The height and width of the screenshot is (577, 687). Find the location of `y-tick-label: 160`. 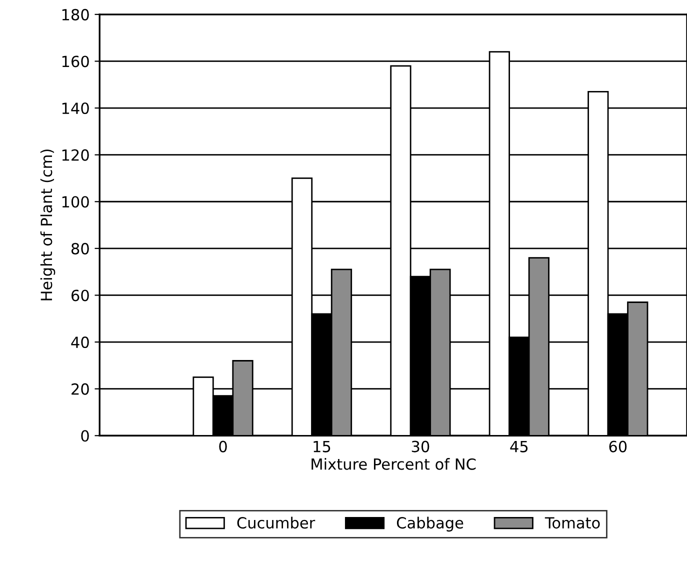

y-tick-label: 160 is located at coordinates (75, 62).